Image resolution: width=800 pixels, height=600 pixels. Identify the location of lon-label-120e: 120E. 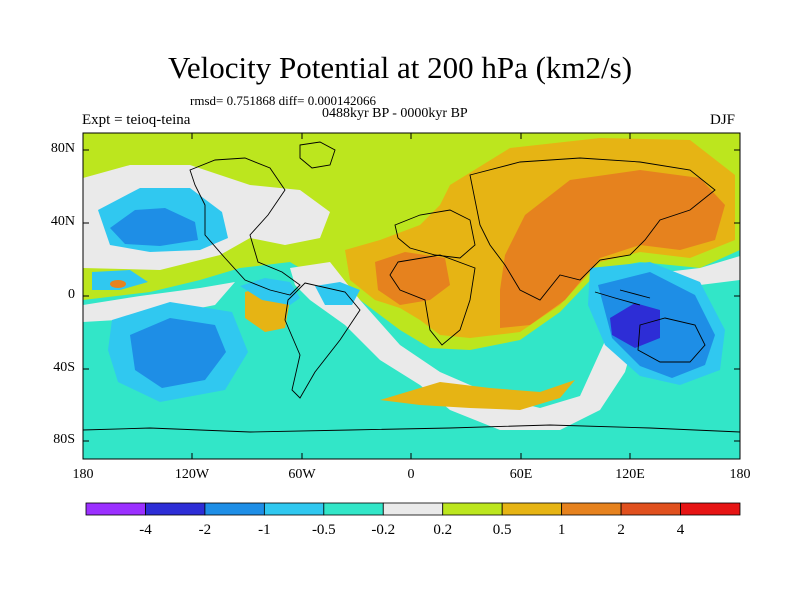
(630, 474).